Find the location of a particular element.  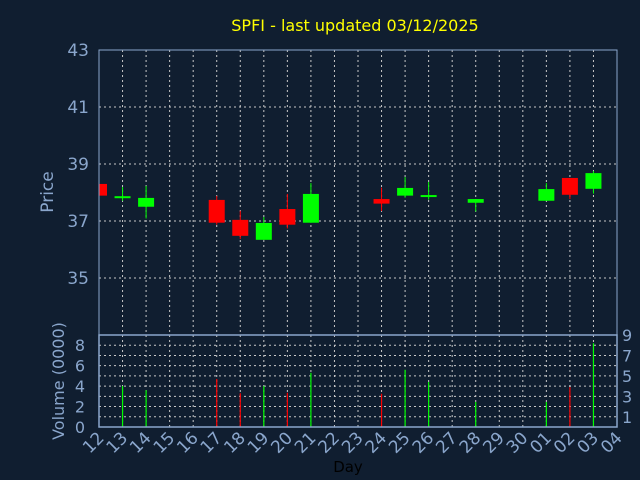

volume-tick-label: 1 is located at coordinates (627, 417).